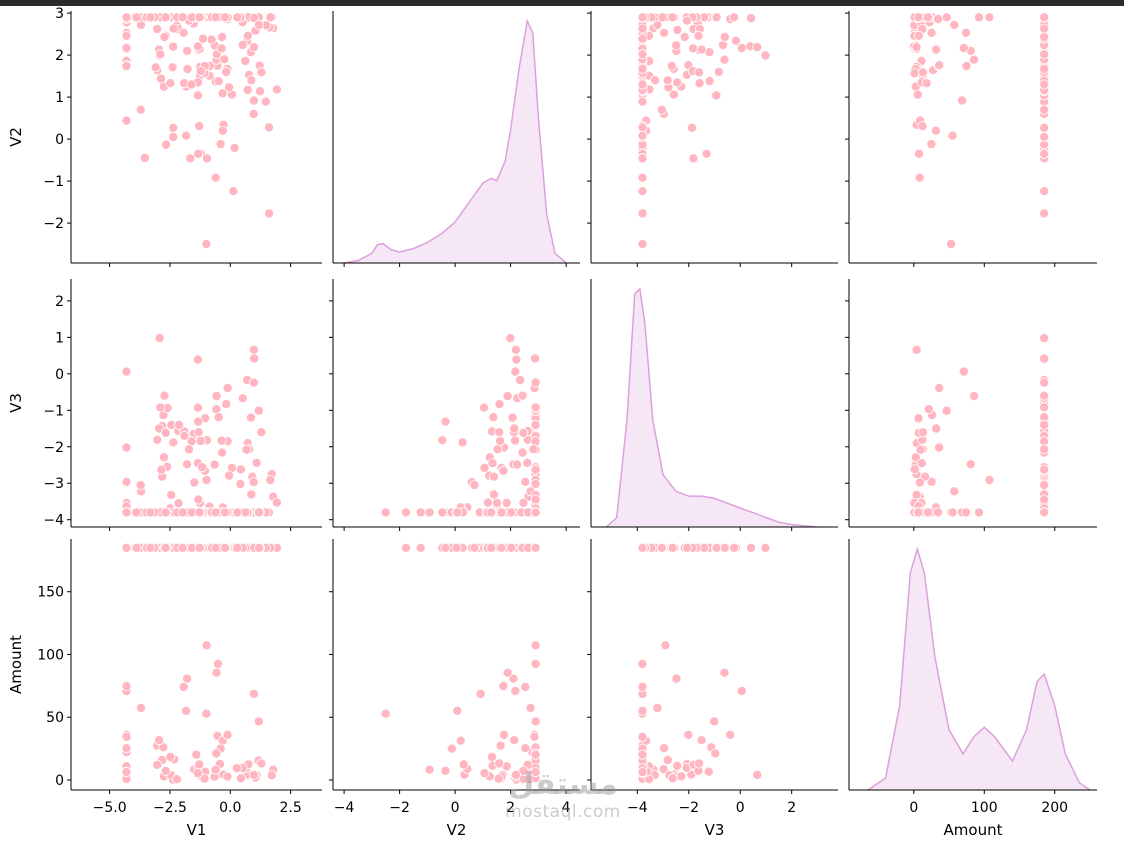 The width and height of the screenshot is (1124, 855). I want to click on x-tick-label-amount: 200, so click(1054, 808).